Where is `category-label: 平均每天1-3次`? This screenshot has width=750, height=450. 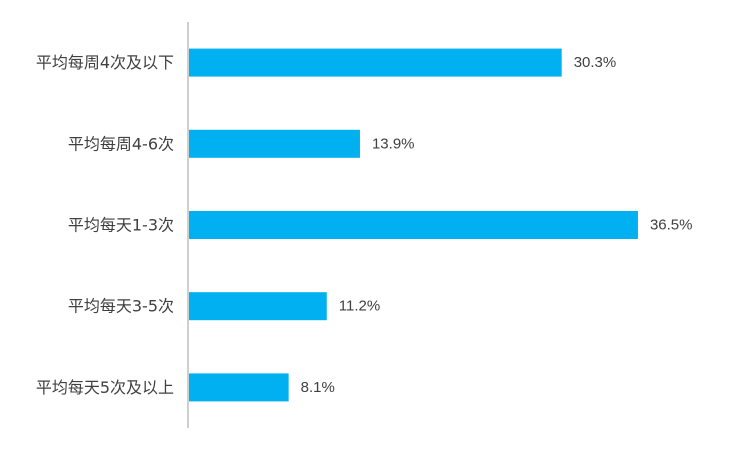 category-label: 平均每天1-3次 is located at coordinates (121, 225).